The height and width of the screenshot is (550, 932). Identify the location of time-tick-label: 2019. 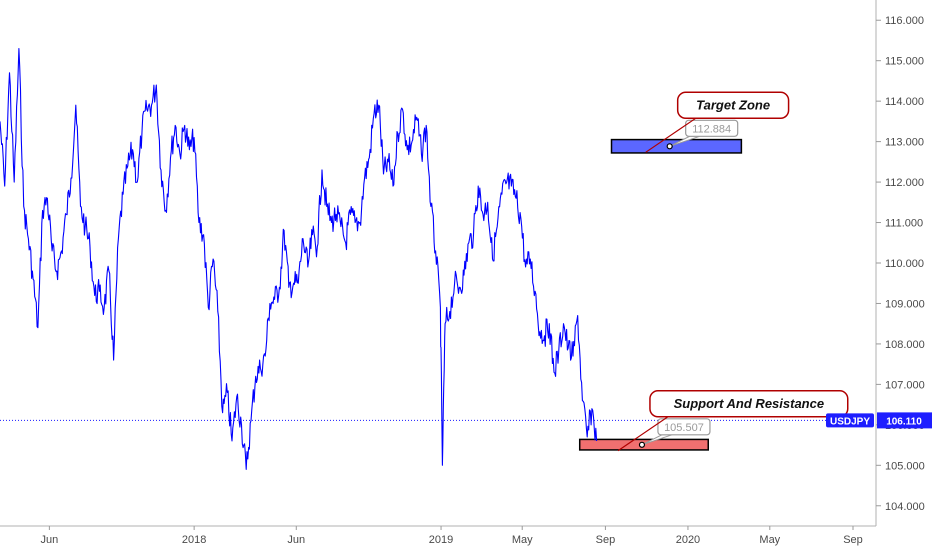
(441, 540).